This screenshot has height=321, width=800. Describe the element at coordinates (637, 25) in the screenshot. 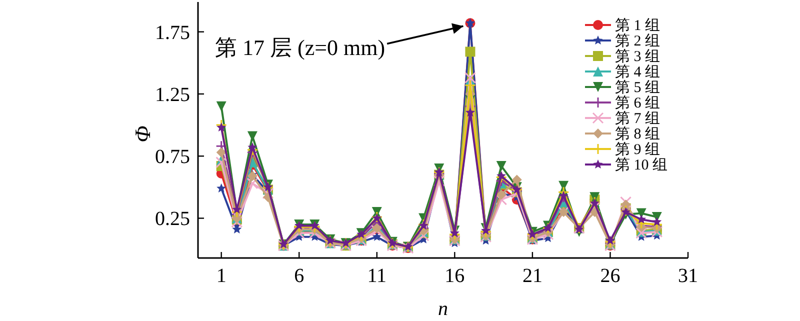

I see `legend-label: 第 1 组` at that location.